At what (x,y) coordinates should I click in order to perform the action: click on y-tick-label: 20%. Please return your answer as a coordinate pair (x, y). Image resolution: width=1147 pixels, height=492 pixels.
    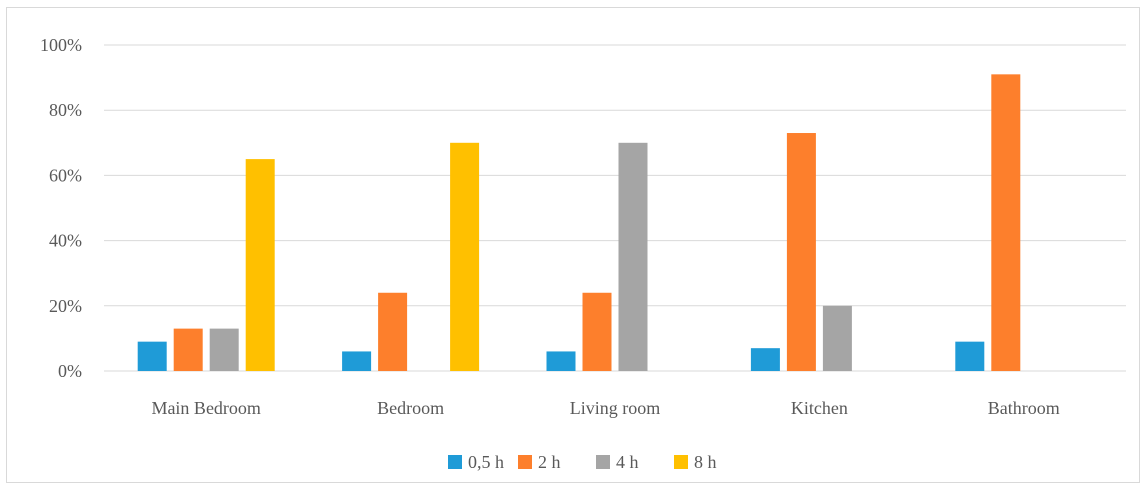
    Looking at the image, I should click on (65, 306).